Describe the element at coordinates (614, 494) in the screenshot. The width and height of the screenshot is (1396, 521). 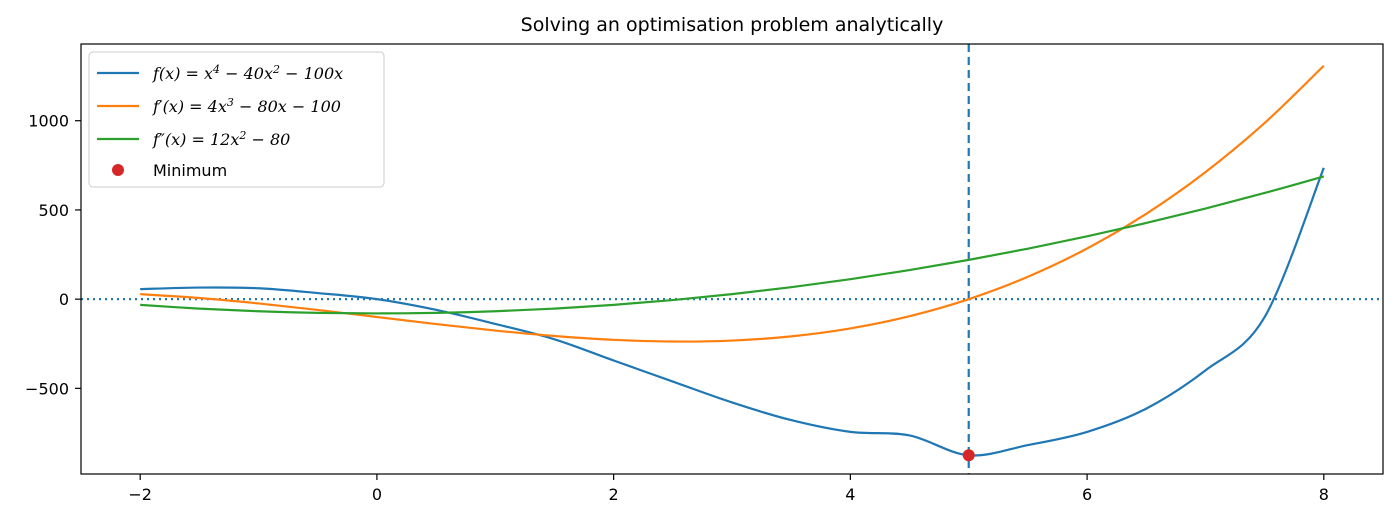
I see `x-tick-label: 2` at that location.